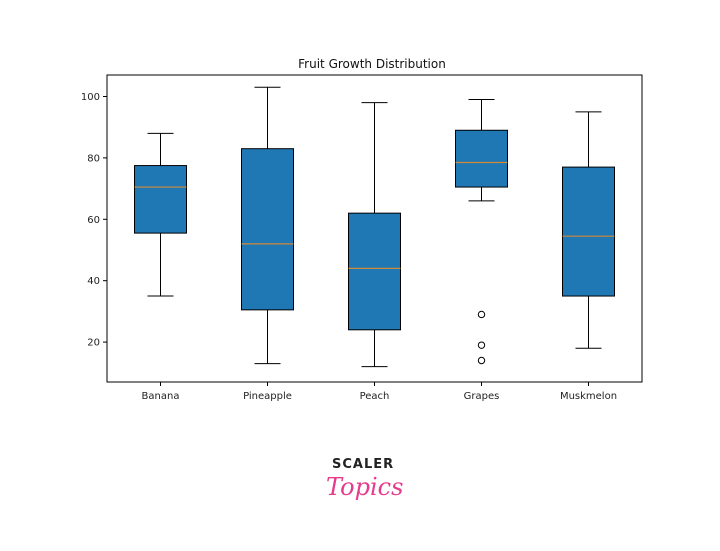 The height and width of the screenshot is (551, 720). Describe the element at coordinates (365, 487) in the screenshot. I see `logo-wordmark-bottom: Topics` at that location.